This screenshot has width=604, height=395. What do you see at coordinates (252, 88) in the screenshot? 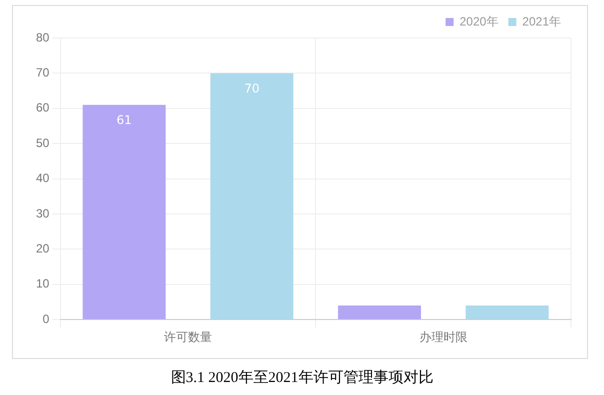
I see `data-label: 70` at bounding box center [252, 88].